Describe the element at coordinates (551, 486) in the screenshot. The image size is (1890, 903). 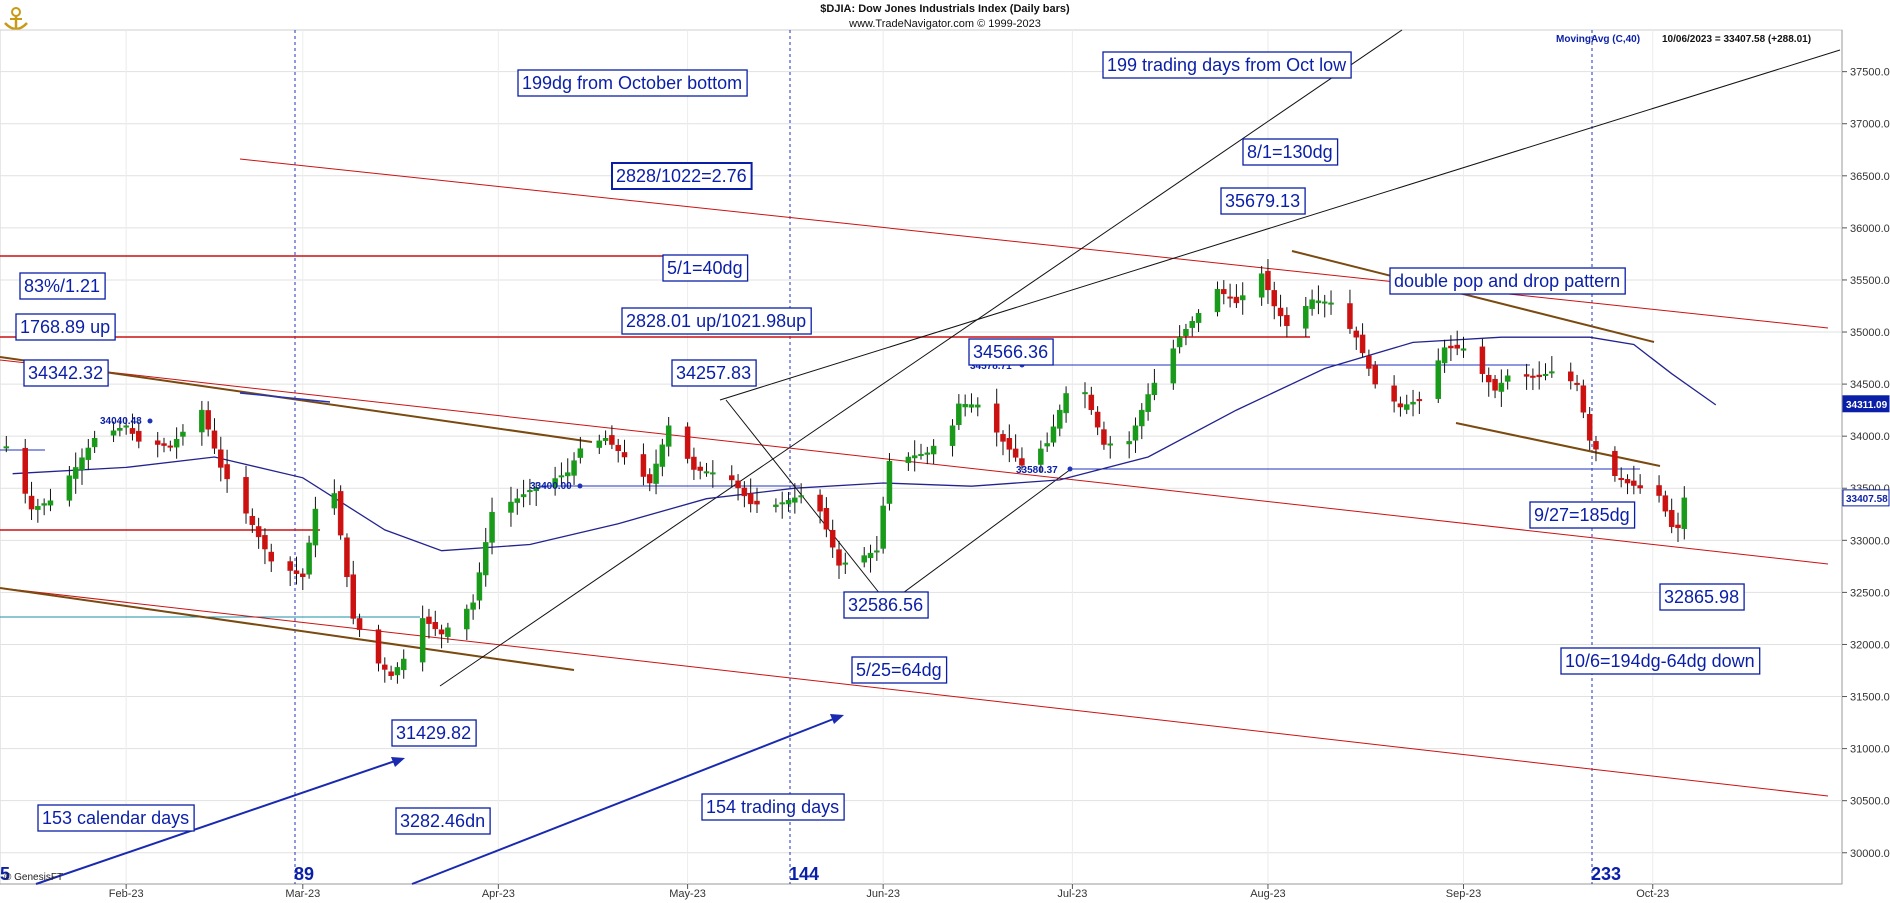
I see `small-label-33400: 33400.00` at that location.